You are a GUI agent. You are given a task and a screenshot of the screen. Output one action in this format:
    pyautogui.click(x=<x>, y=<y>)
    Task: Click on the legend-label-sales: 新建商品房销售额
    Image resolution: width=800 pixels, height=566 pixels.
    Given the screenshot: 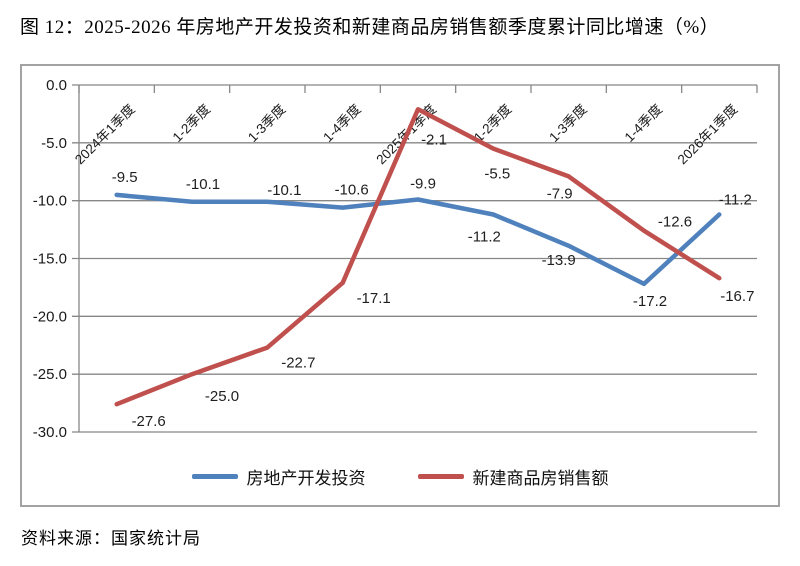 What is the action you would take?
    pyautogui.click(x=540, y=478)
    